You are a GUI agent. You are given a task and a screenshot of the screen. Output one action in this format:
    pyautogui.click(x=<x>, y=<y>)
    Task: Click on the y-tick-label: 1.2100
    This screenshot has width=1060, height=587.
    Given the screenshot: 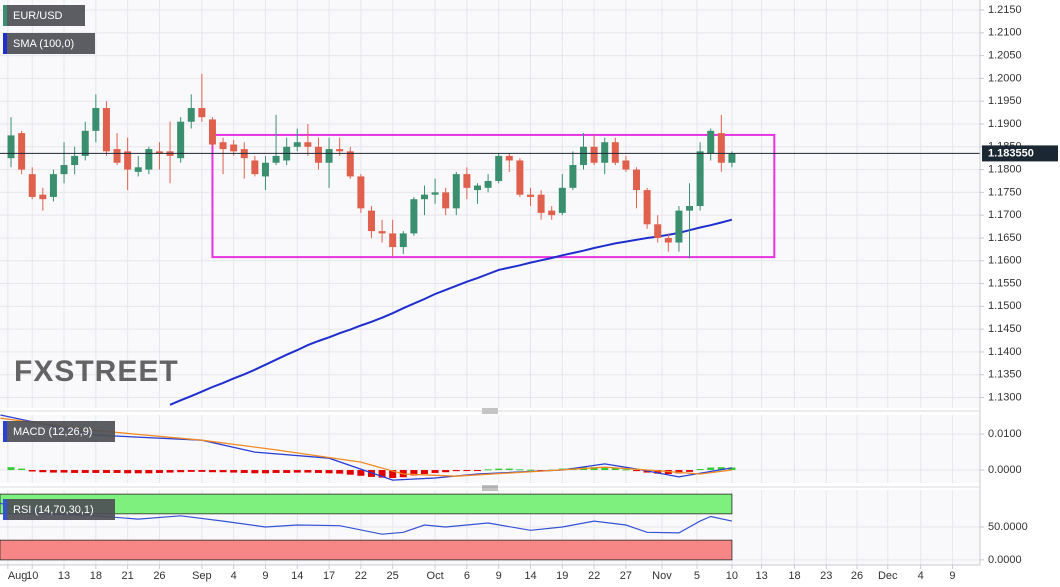 What is the action you would take?
    pyautogui.click(x=1005, y=33)
    